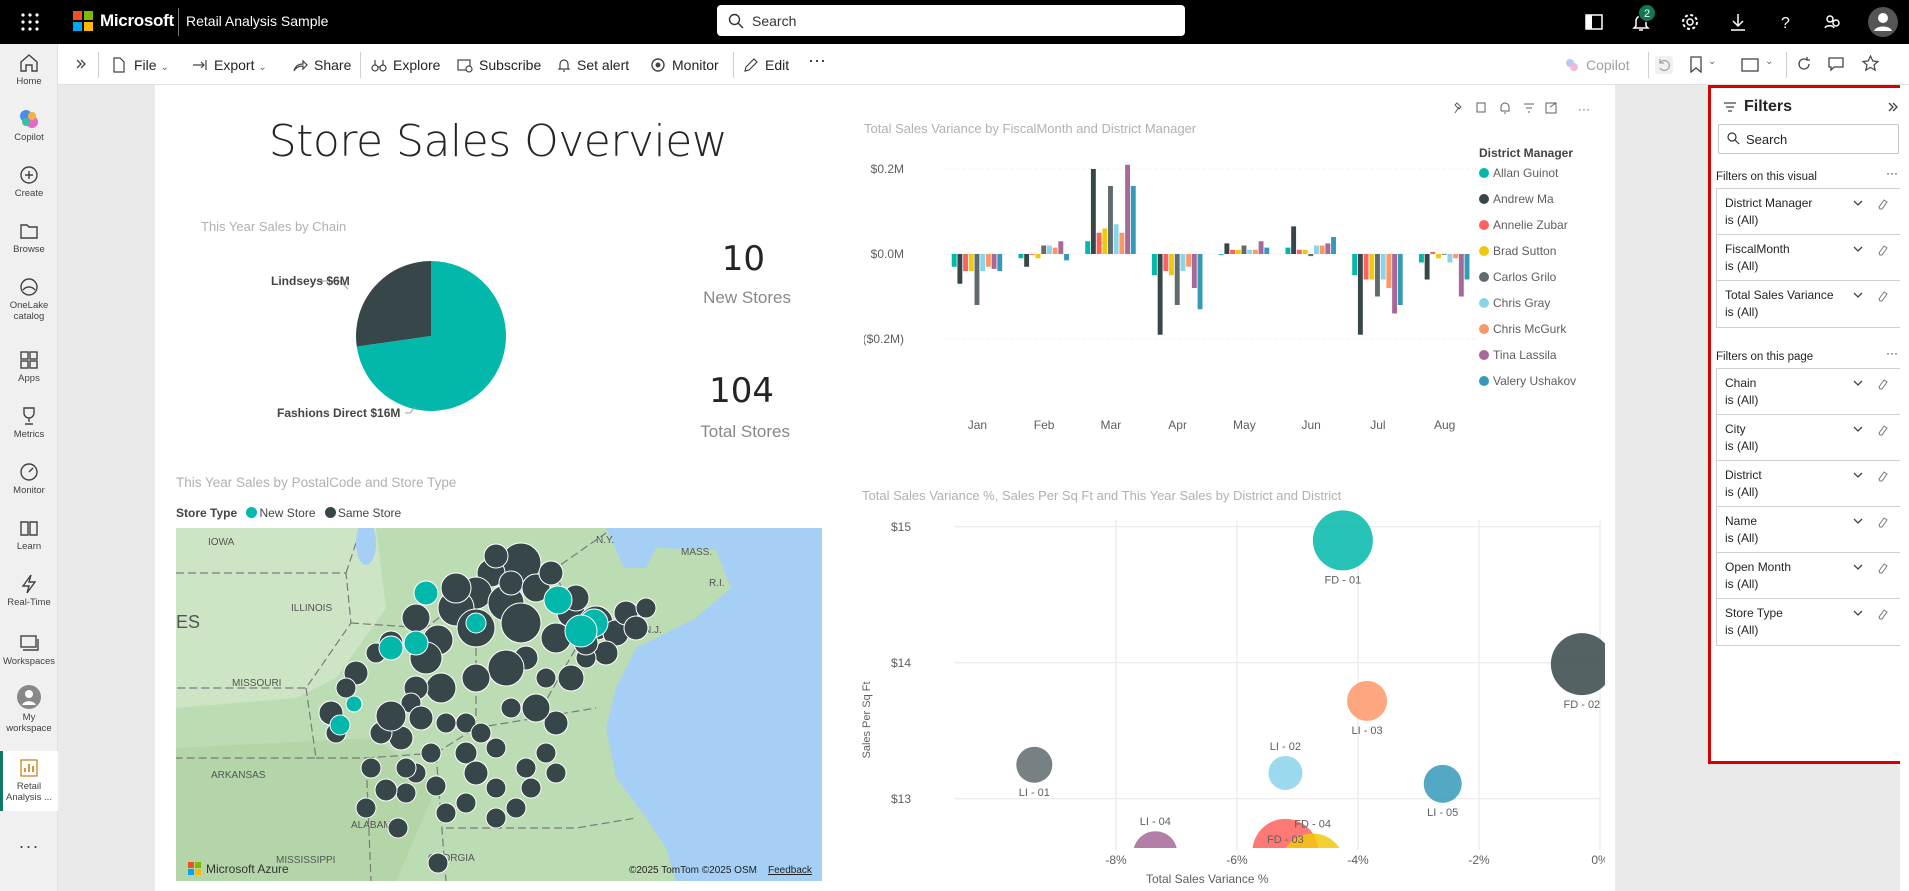 The image size is (1909, 891). I want to click on copilot-button: Copilot, so click(1597, 65).